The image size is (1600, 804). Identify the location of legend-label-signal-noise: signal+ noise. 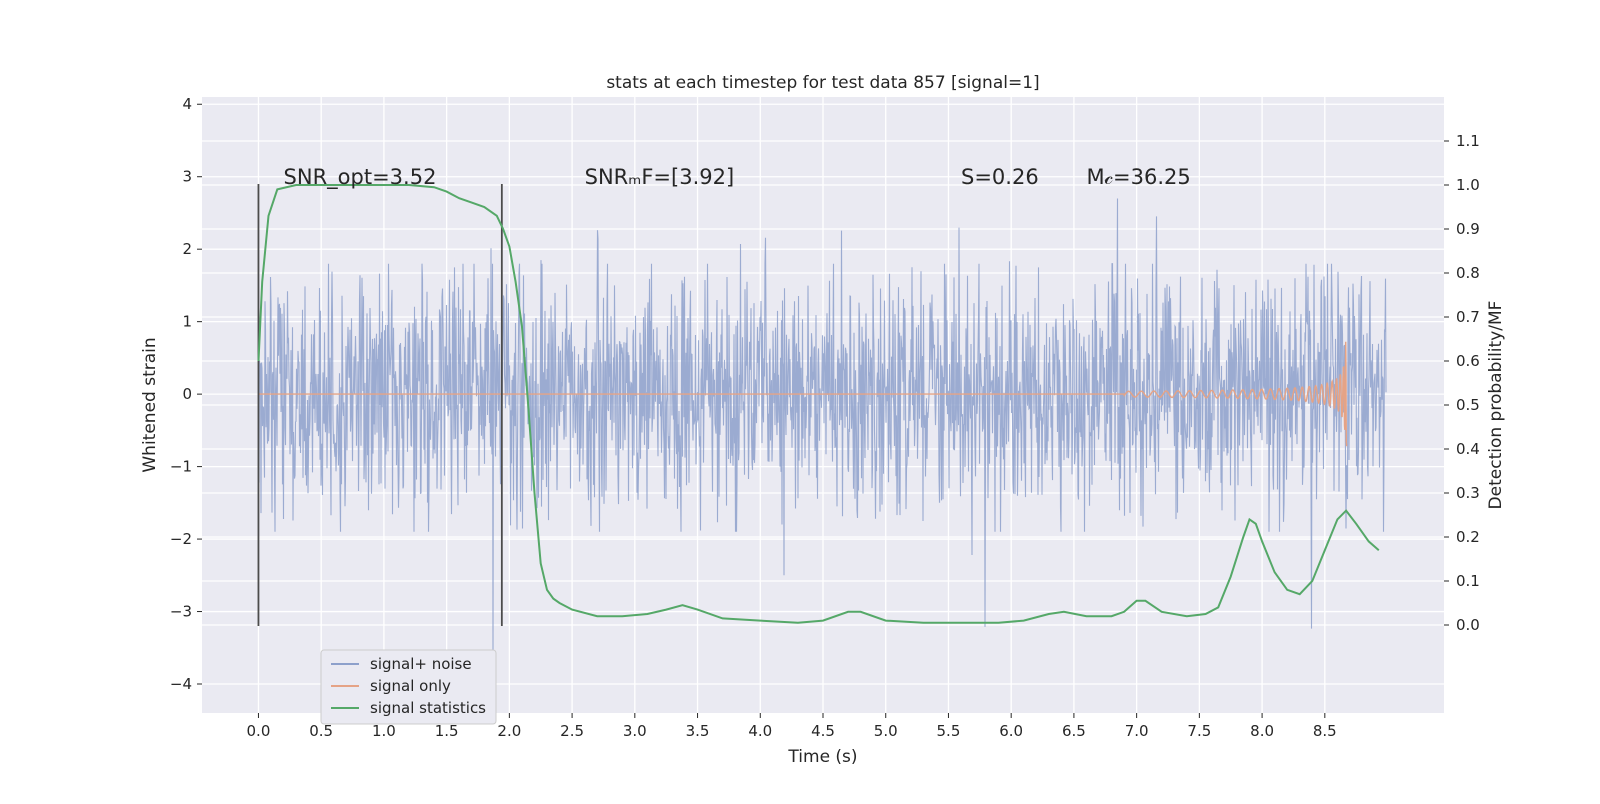
(421, 664).